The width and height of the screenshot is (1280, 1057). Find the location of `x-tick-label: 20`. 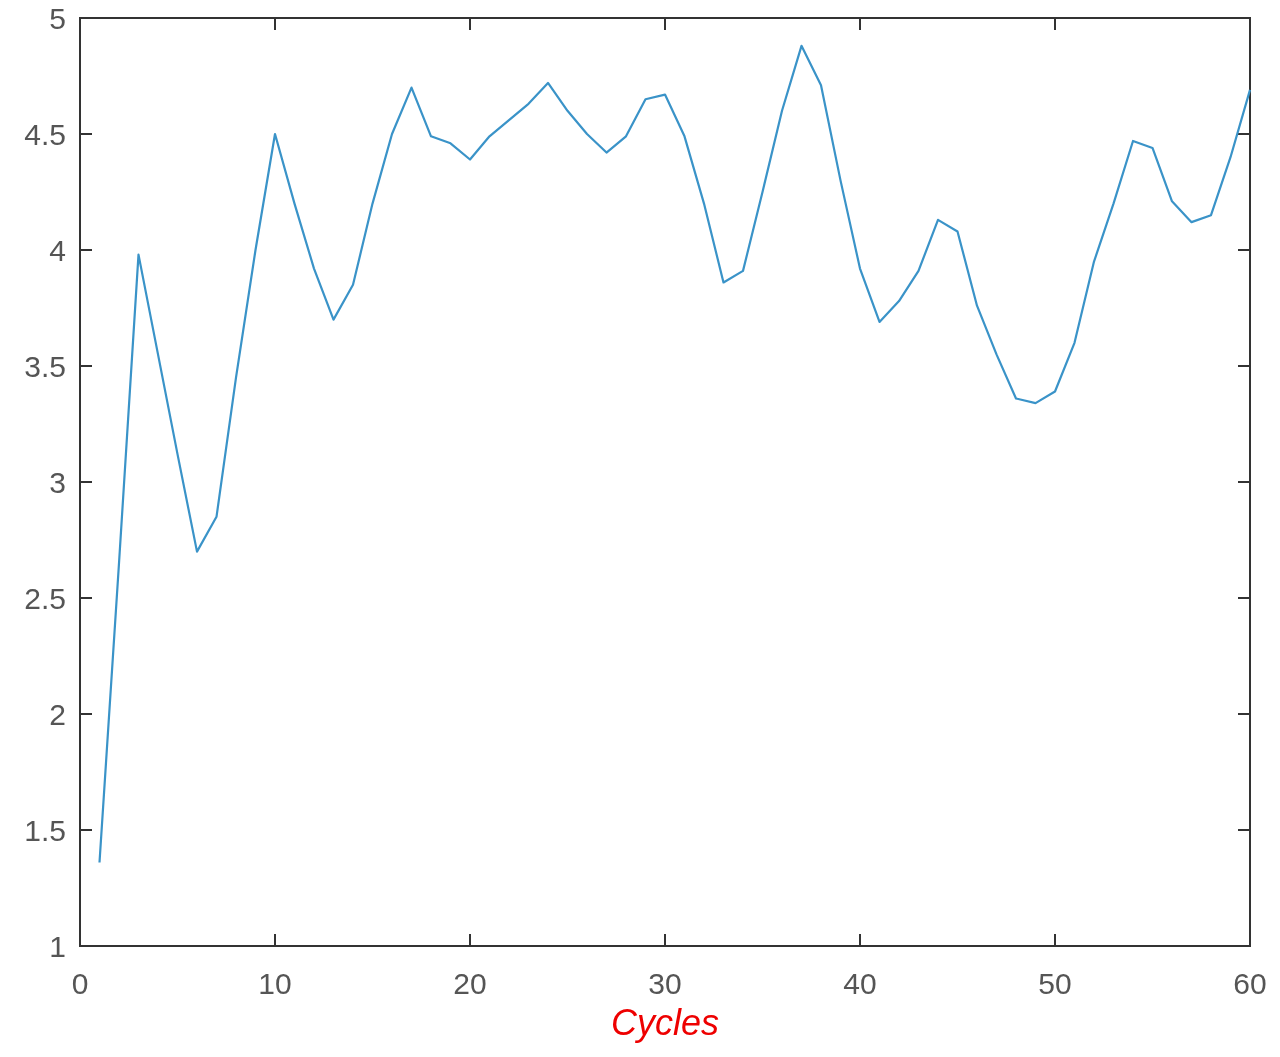

x-tick-label: 20 is located at coordinates (470, 983).